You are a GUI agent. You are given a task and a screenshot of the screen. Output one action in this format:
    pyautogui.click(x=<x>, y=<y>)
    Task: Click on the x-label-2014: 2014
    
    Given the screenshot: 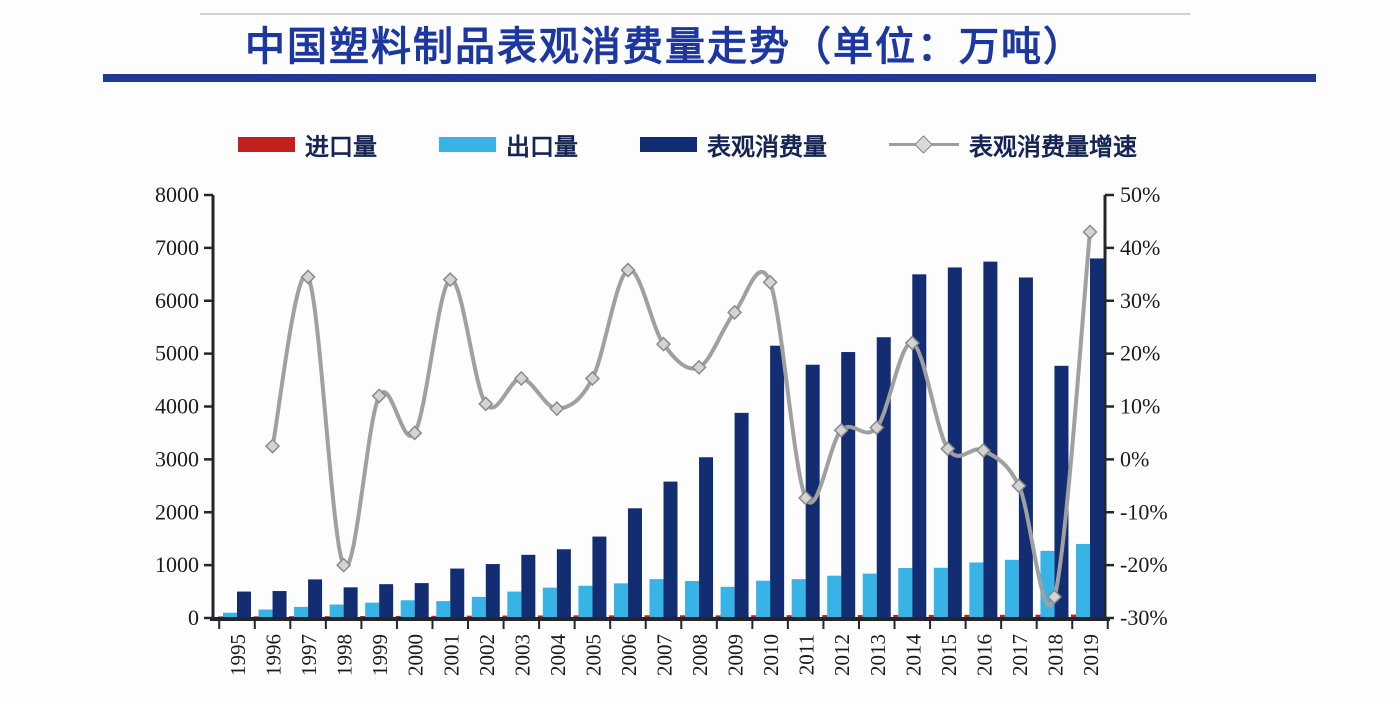 What is the action you would take?
    pyautogui.click(x=913, y=655)
    